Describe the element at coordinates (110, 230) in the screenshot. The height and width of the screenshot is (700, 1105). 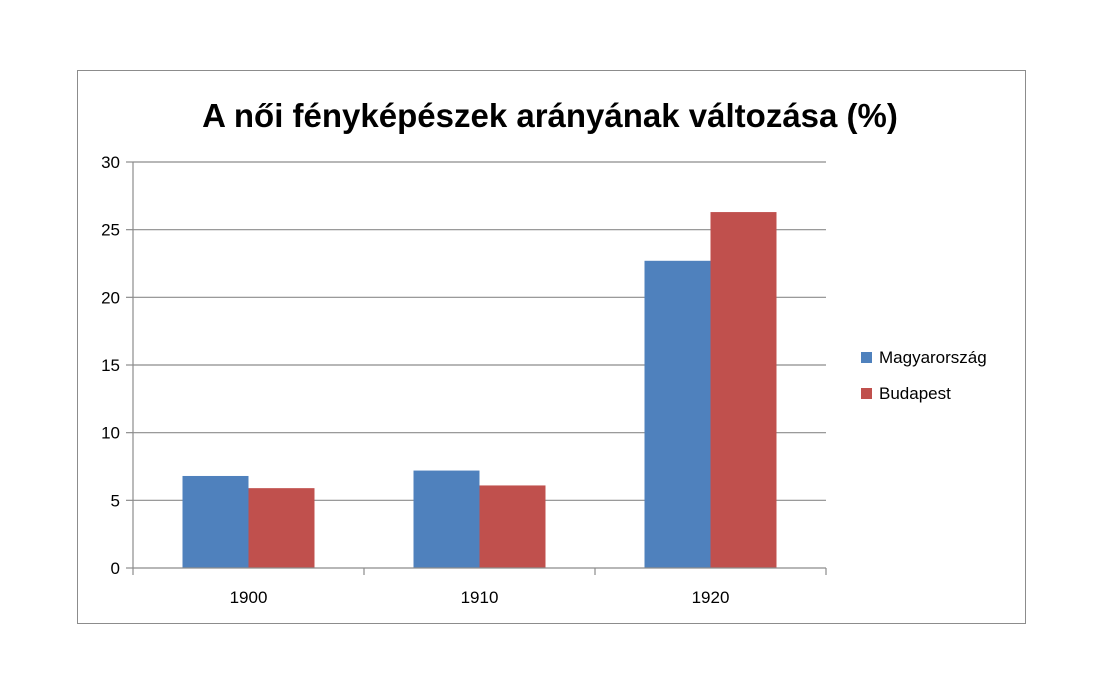
I see `y-tick-label: 25` at that location.